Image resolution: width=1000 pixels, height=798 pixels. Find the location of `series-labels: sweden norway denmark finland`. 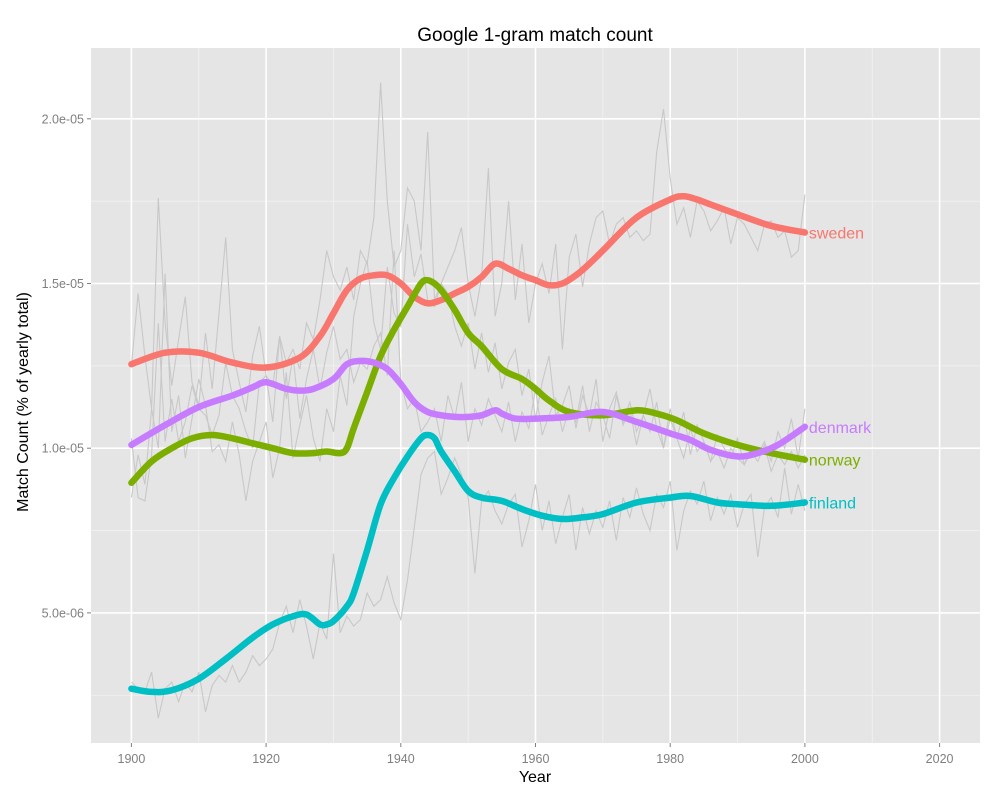

series-labels: sweden norway denmark finland is located at coordinates (840, 368).